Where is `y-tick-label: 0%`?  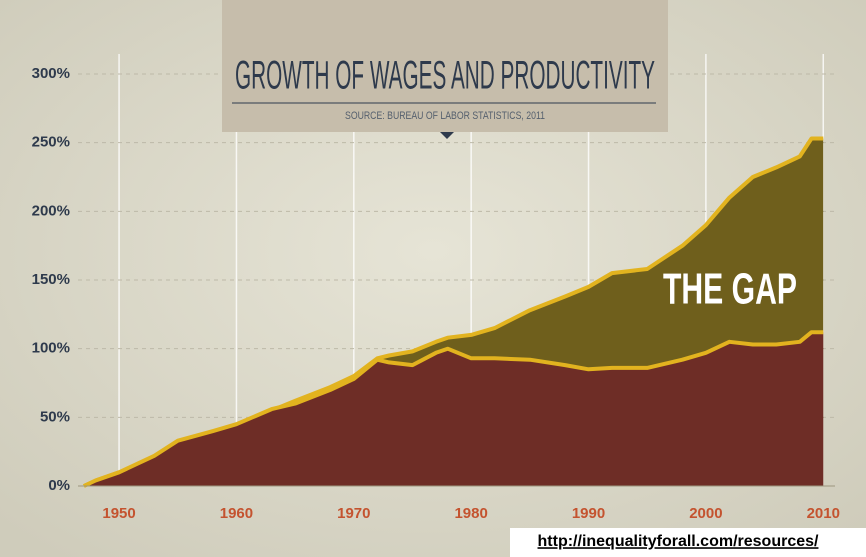
y-tick-label: 0% is located at coordinates (59, 485).